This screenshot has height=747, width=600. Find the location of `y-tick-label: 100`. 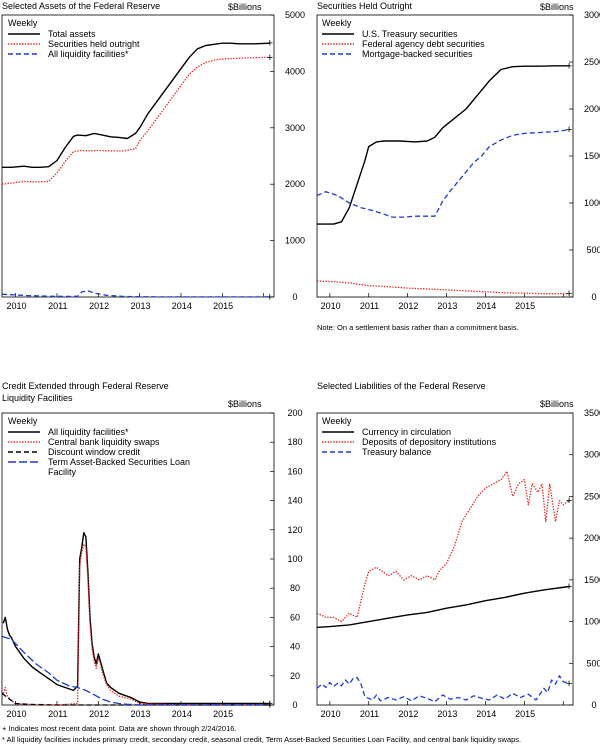

y-tick-label: 100 is located at coordinates (294, 559).